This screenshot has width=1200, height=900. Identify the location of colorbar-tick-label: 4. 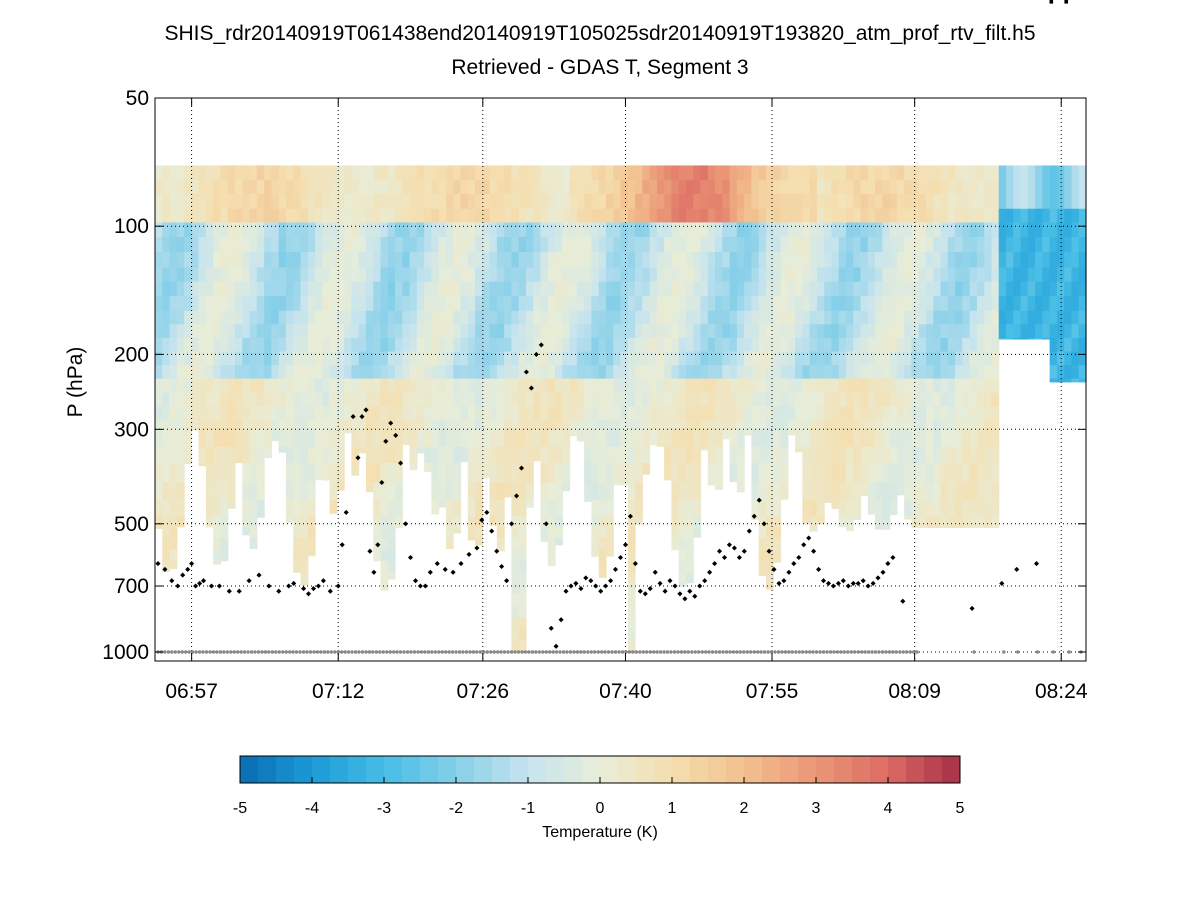
(888, 808).